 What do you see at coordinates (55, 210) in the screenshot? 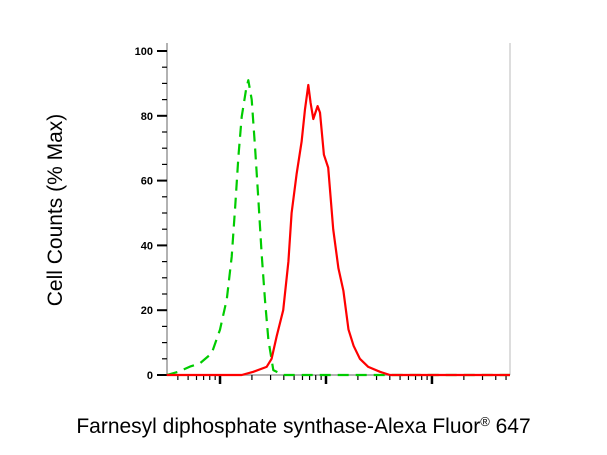
I see `y-axis-label: Cell Counts (% Max)` at bounding box center [55, 210].